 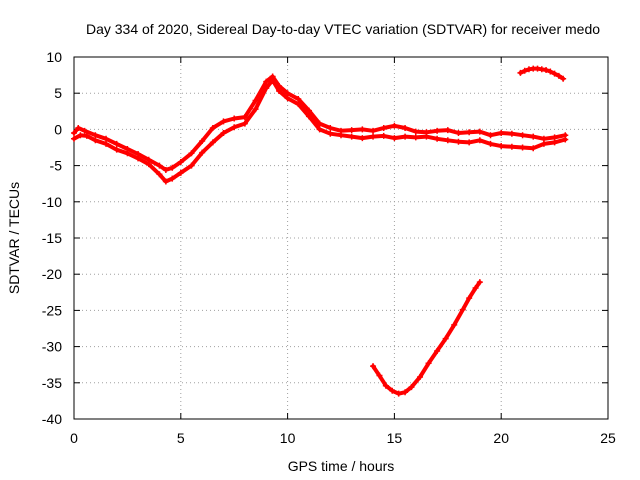 I want to click on y-tick-label: 0, so click(x=58, y=129).